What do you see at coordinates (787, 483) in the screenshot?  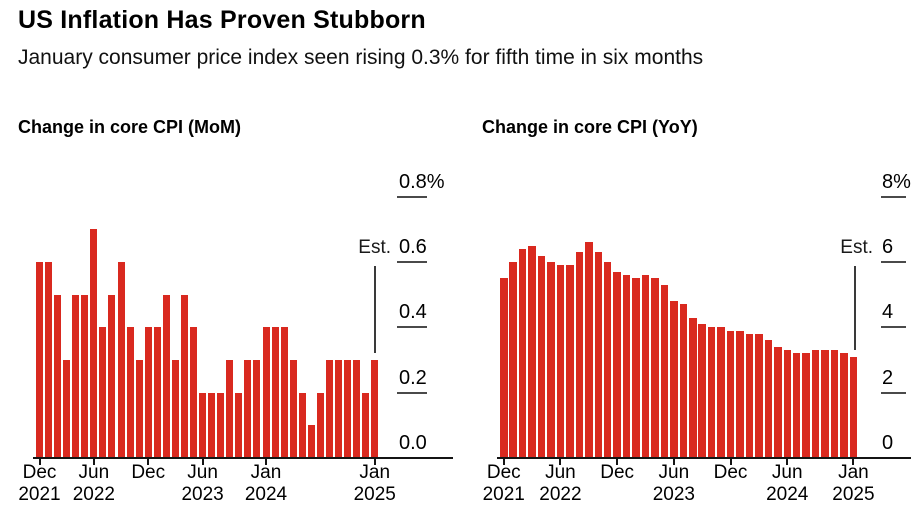 I see `x-axis-label: Jun 2024` at bounding box center [787, 483].